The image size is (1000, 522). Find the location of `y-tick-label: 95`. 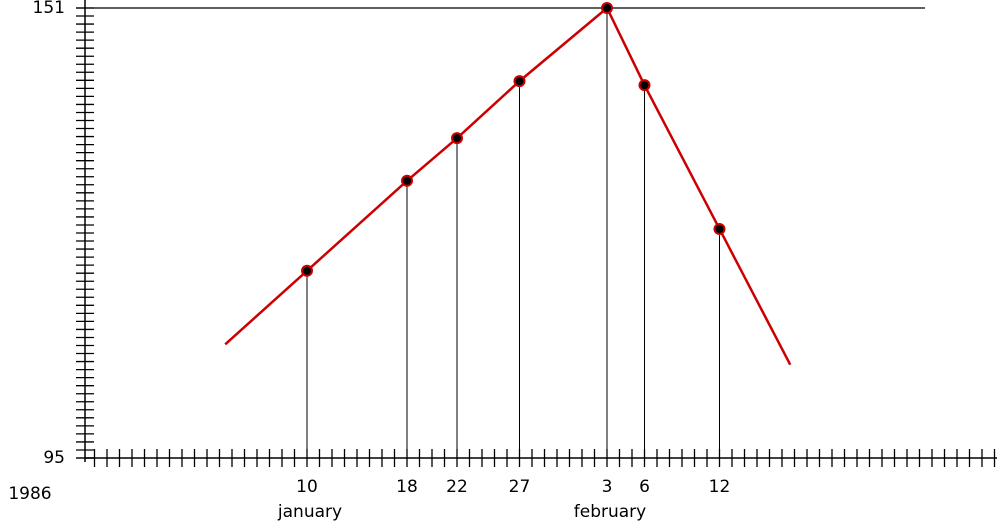

y-tick-label: 95 is located at coordinates (54, 458).